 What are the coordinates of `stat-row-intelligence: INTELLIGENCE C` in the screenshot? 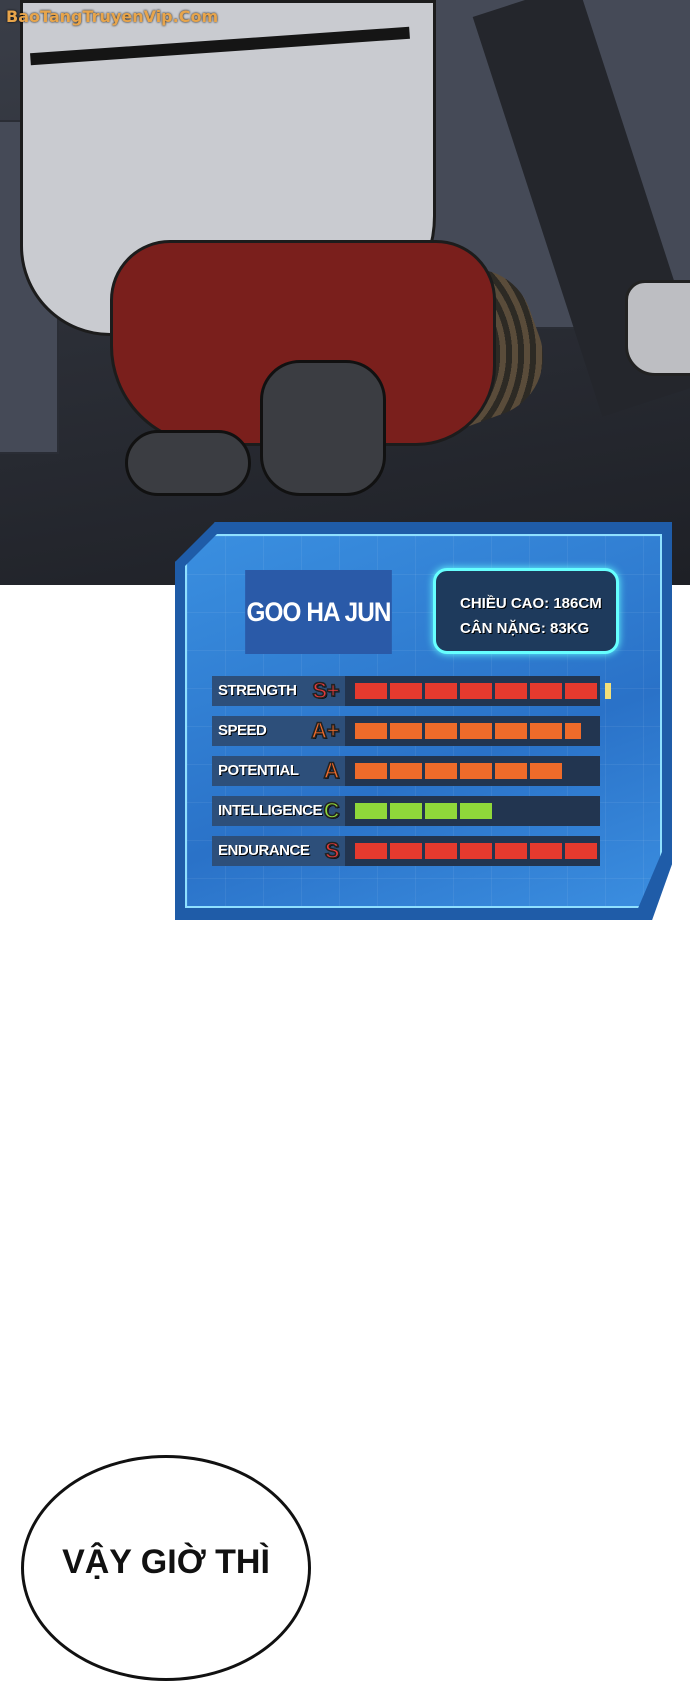 It's located at (406, 811).